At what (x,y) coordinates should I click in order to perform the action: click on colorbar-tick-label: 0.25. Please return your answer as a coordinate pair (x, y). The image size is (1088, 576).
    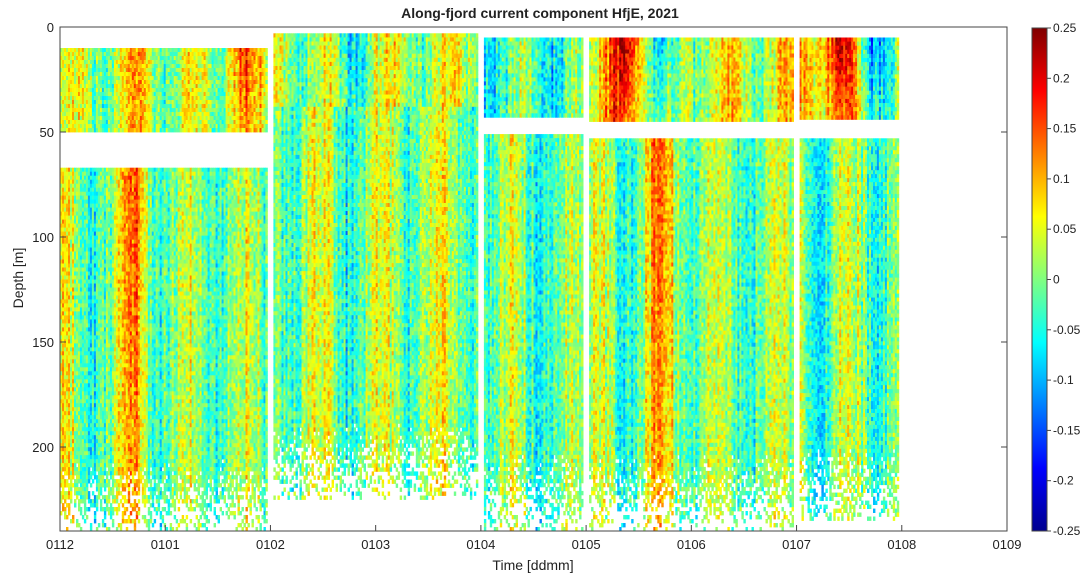
    Looking at the image, I should click on (1065, 28).